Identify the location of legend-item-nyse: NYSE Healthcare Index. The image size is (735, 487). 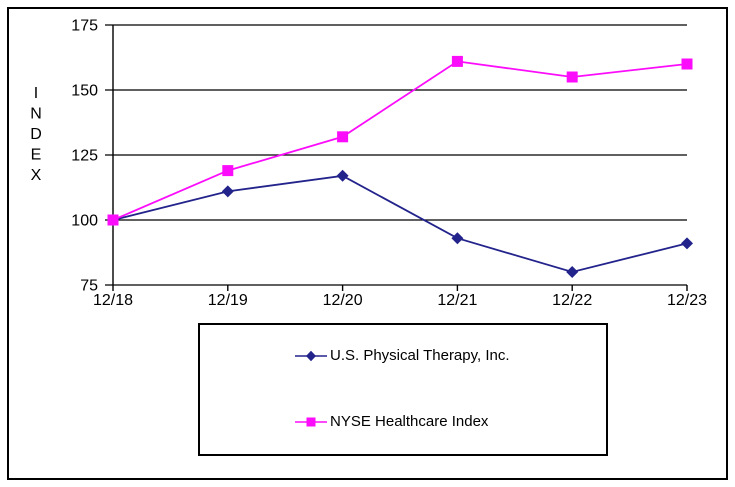
(391, 422).